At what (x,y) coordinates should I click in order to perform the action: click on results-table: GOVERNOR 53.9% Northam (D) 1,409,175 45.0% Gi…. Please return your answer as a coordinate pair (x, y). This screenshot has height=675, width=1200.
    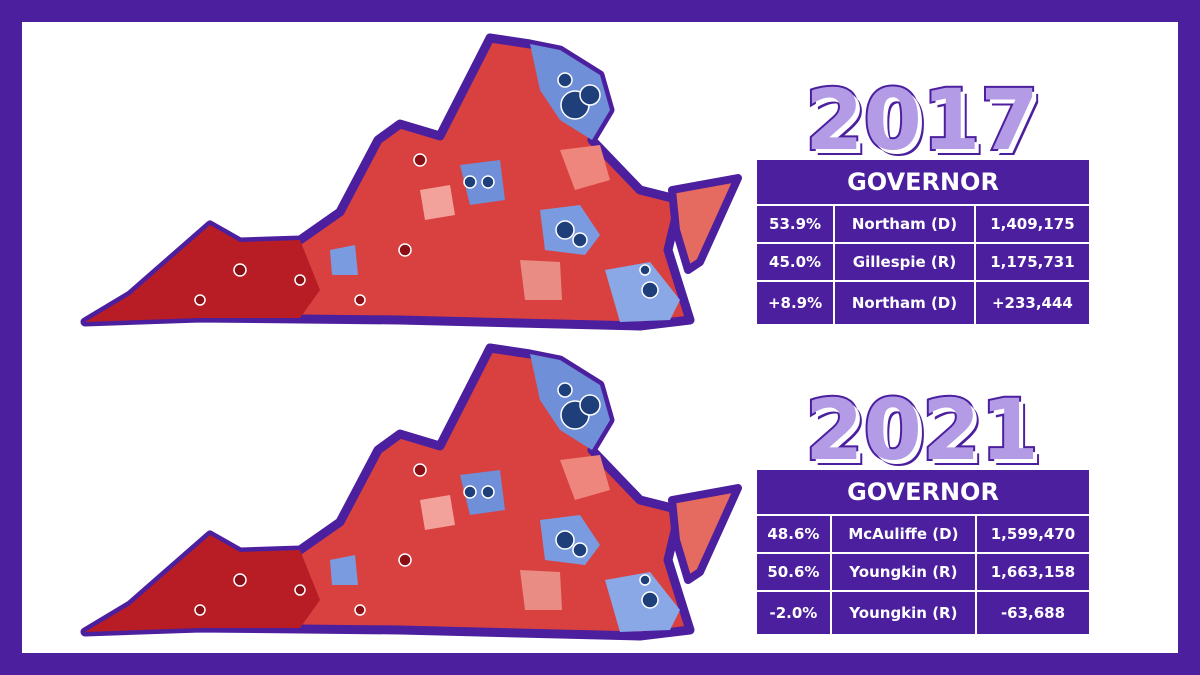
    Looking at the image, I should click on (923, 242).